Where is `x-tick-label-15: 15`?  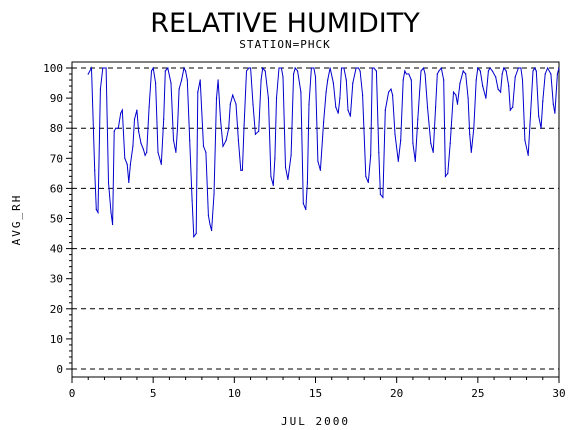
x-tick-label-15: 15 is located at coordinates (315, 393).